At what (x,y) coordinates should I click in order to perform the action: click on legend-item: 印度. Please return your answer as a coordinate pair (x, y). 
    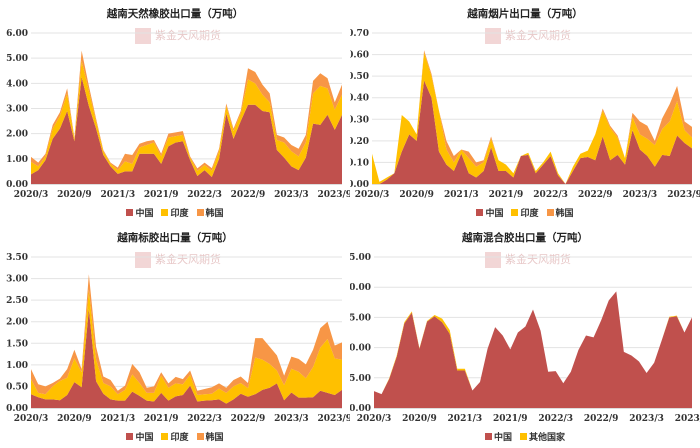
    Looking at the image, I should click on (525, 212).